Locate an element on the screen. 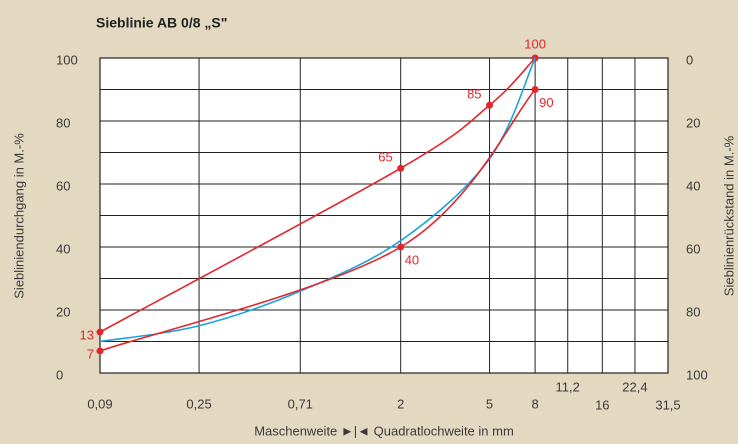 This screenshot has height=444, width=738. y-tick-label: 100 is located at coordinates (67, 59).